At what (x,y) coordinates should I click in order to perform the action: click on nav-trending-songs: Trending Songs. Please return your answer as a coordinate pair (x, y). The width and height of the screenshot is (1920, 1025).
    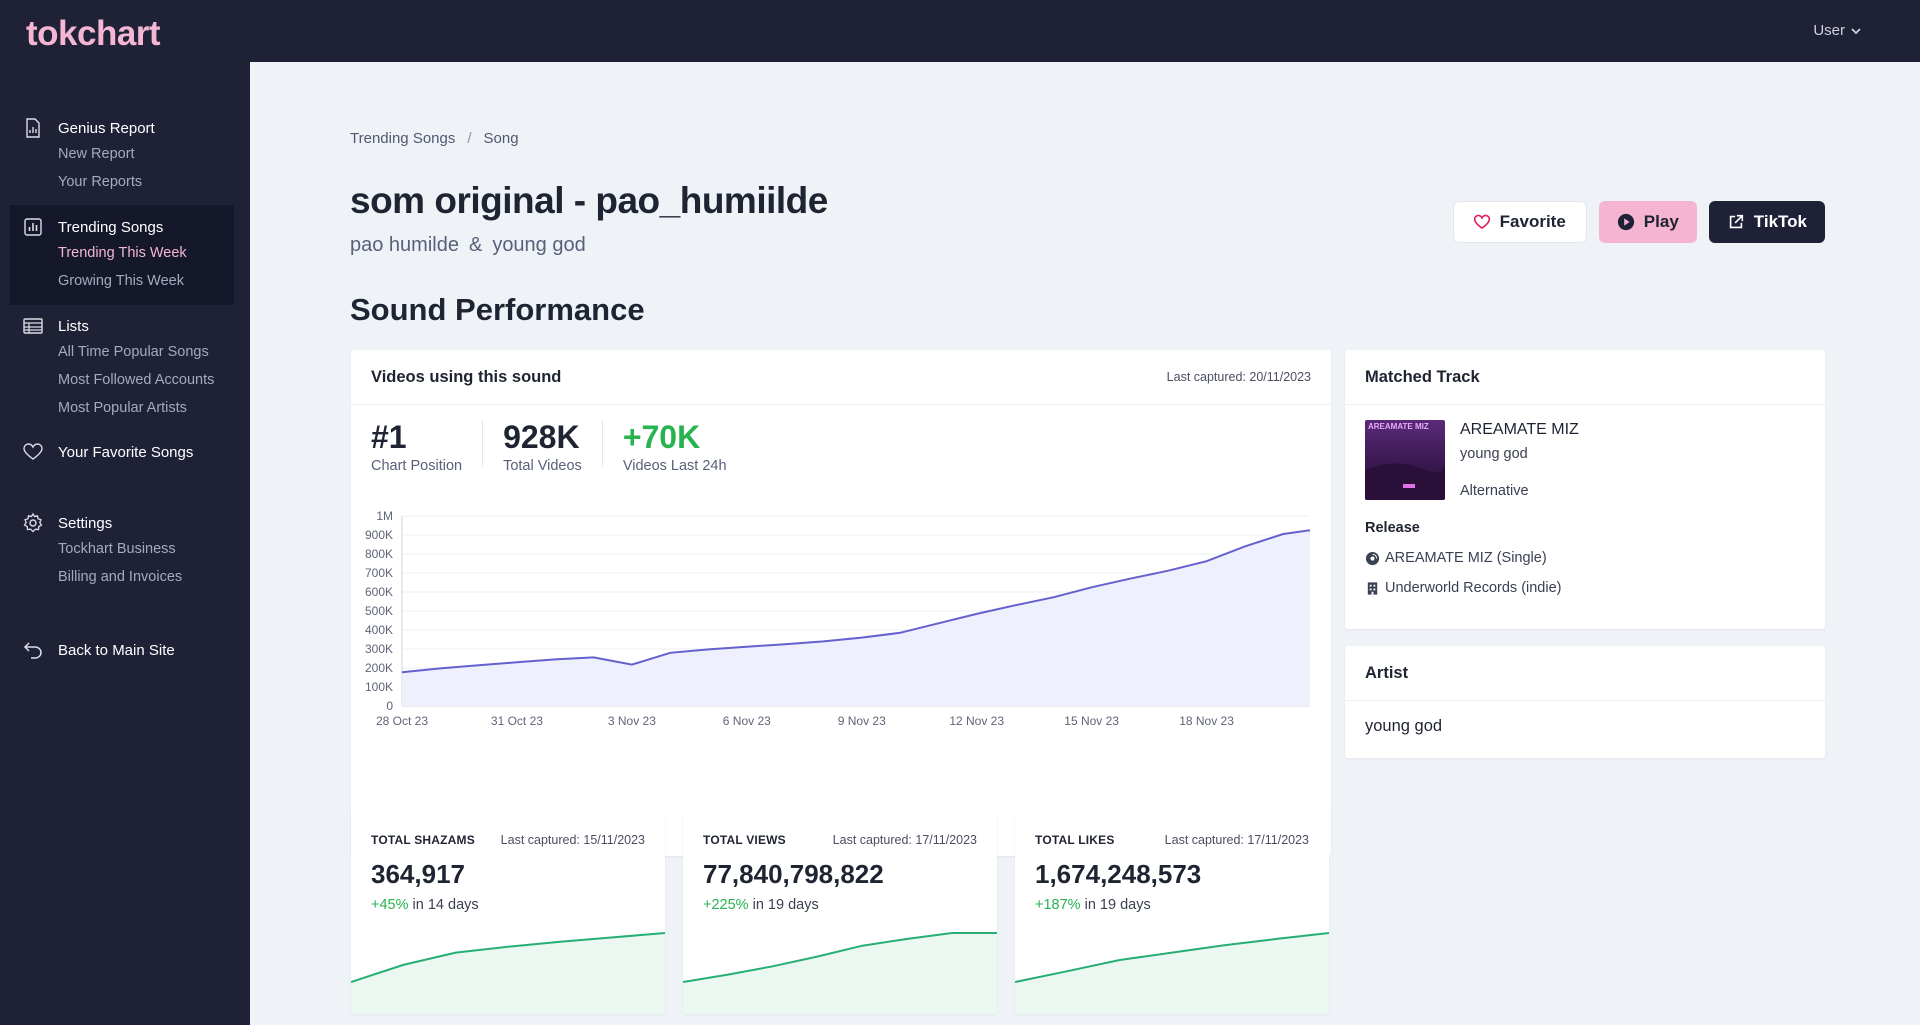
    Looking at the image, I should click on (128, 227).